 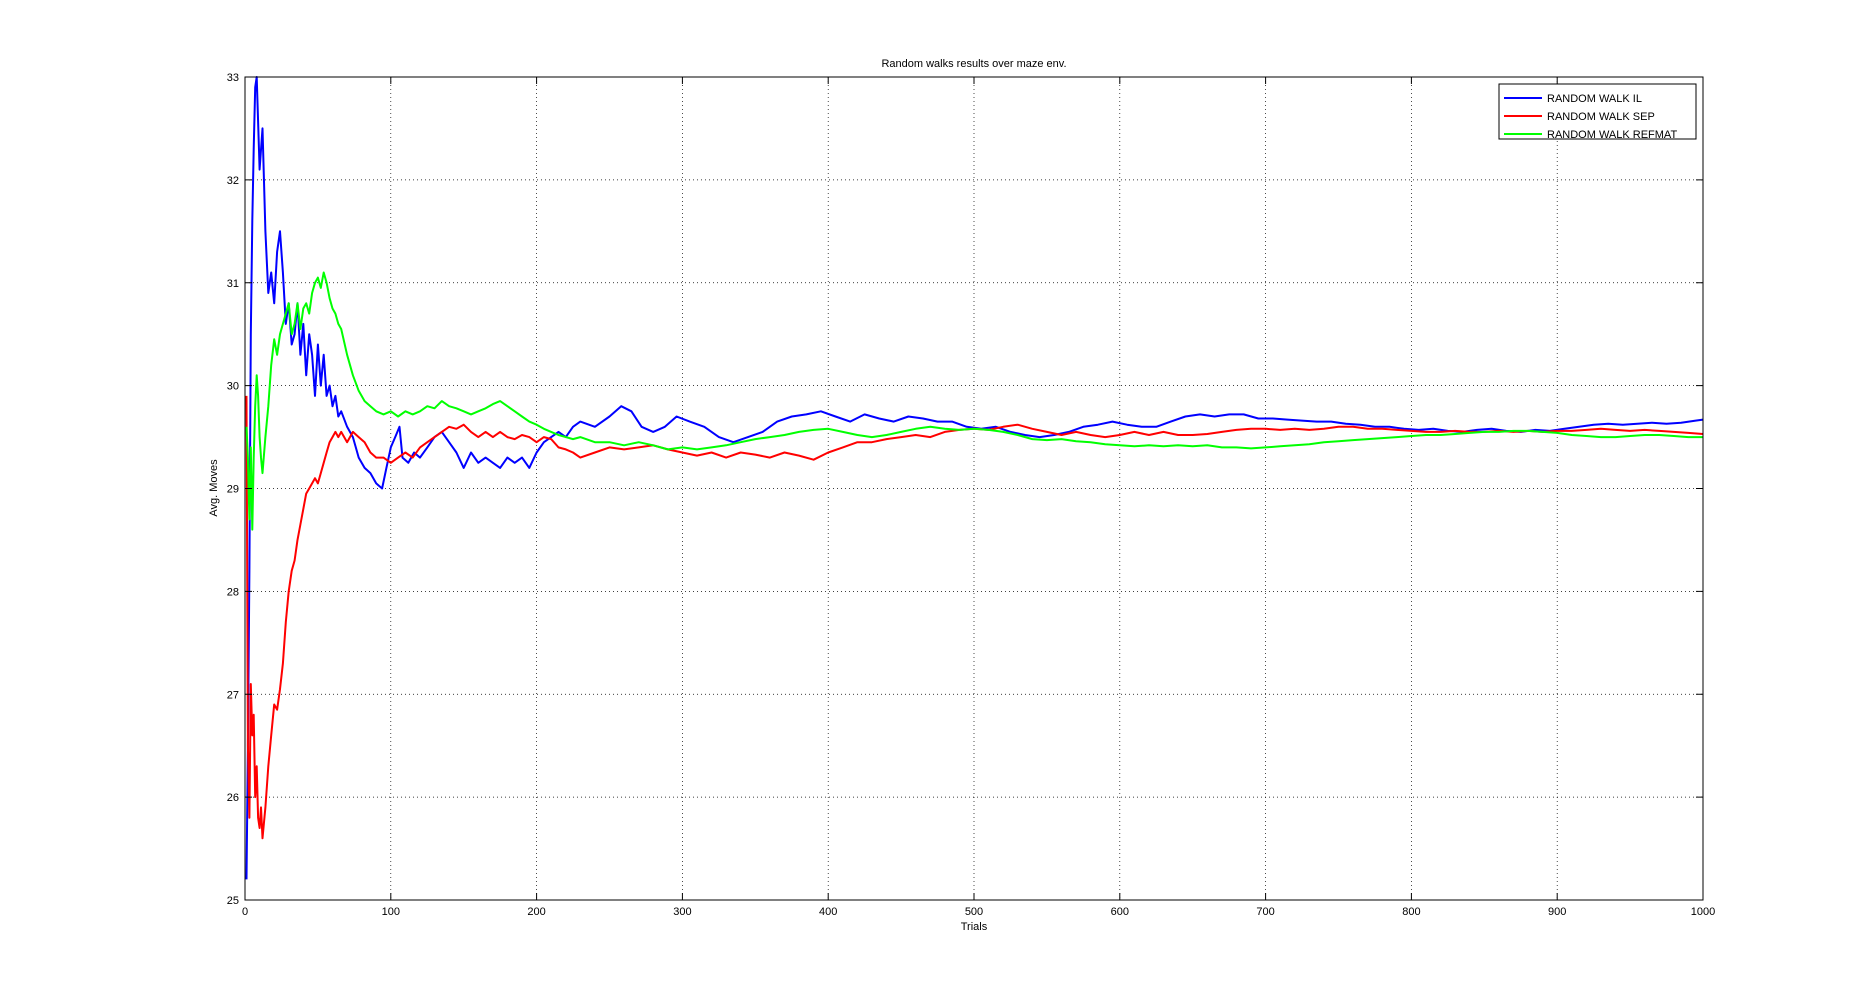 What do you see at coordinates (1265, 912) in the screenshot?
I see `x-tick-label: 700` at bounding box center [1265, 912].